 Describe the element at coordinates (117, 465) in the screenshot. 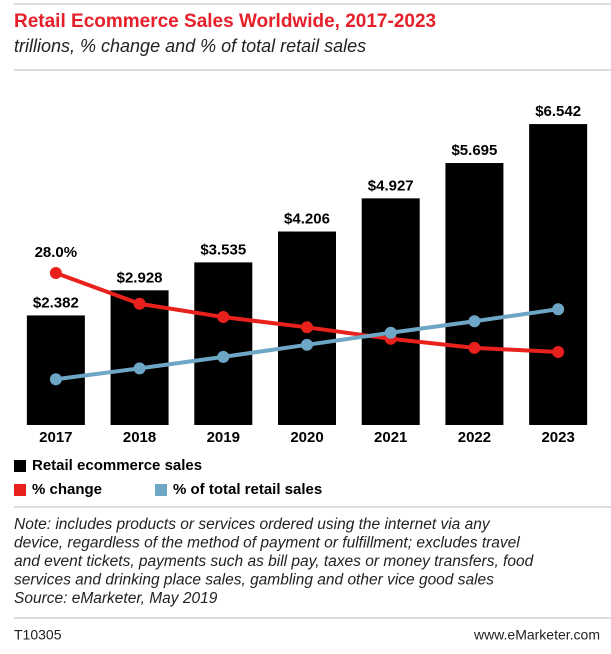

I see `legend-label: Retail ecommerce sales` at that location.